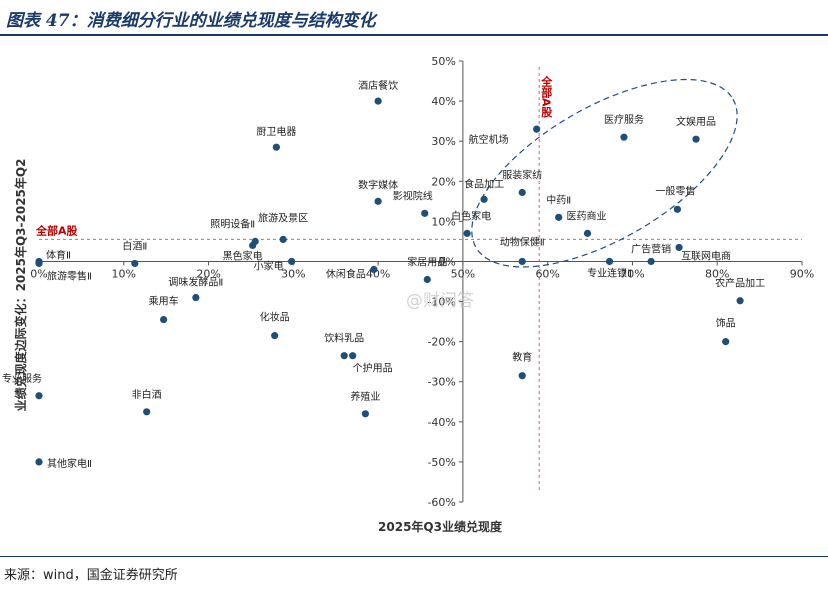 The image size is (828, 595). Describe the element at coordinates (558, 199) in the screenshot. I see `data-point-label: 中药Ⅱ` at that location.